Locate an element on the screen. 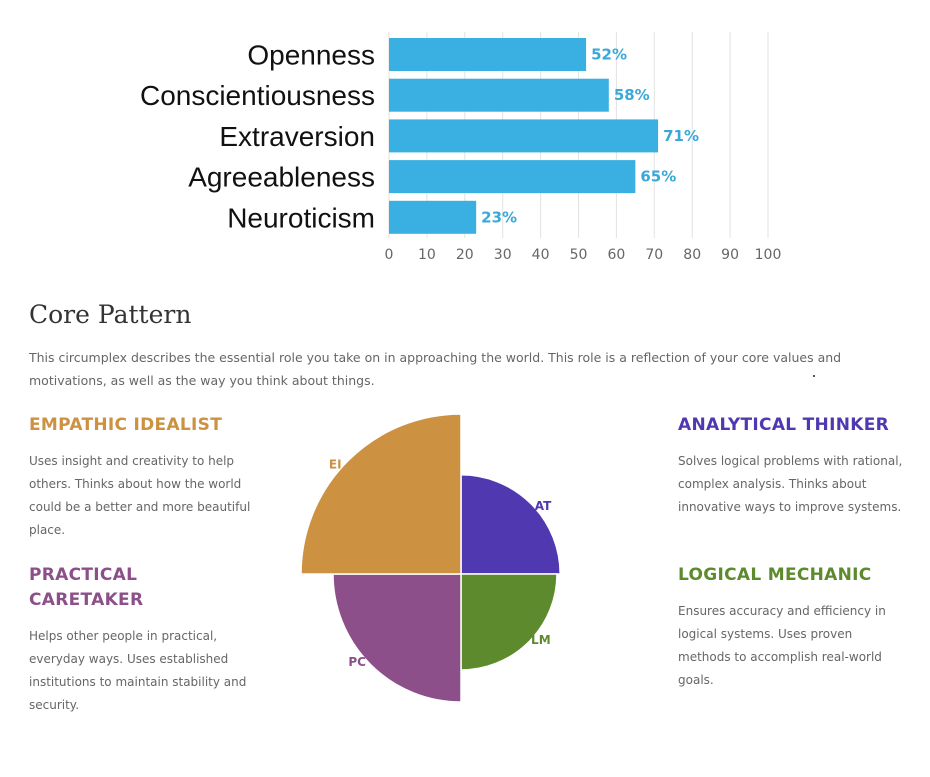 This screenshot has width=930, height=777. value-label: 58% is located at coordinates (632, 95).